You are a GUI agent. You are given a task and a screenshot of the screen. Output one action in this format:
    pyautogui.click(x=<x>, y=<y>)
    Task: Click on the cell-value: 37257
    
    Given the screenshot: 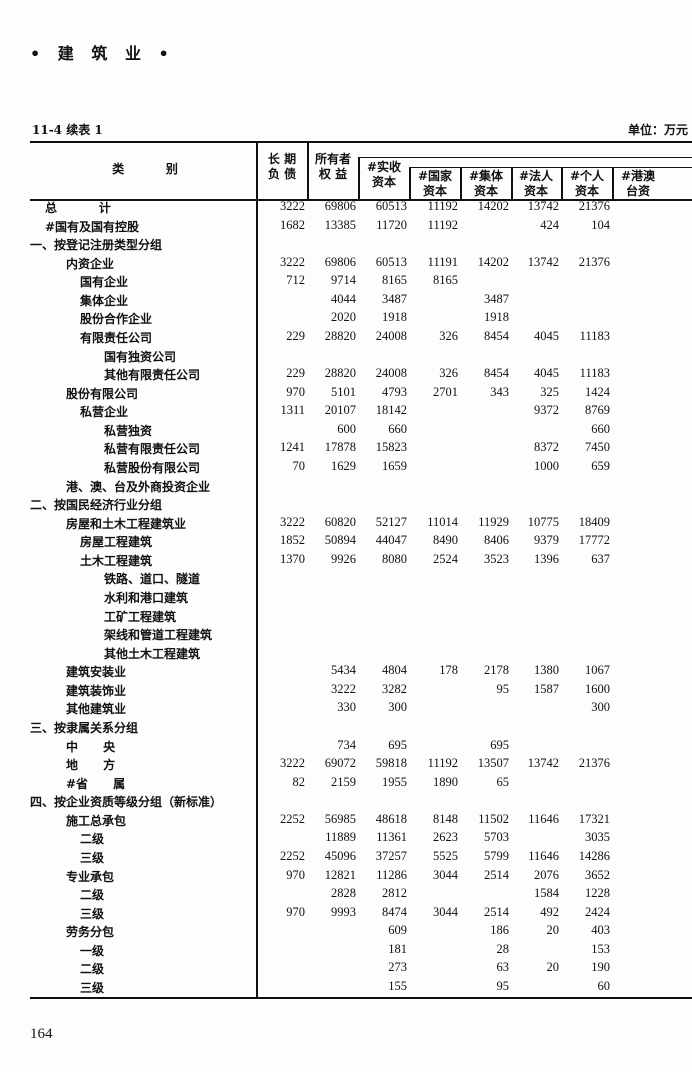 What is the action you would take?
    pyautogui.click(x=391, y=855)
    